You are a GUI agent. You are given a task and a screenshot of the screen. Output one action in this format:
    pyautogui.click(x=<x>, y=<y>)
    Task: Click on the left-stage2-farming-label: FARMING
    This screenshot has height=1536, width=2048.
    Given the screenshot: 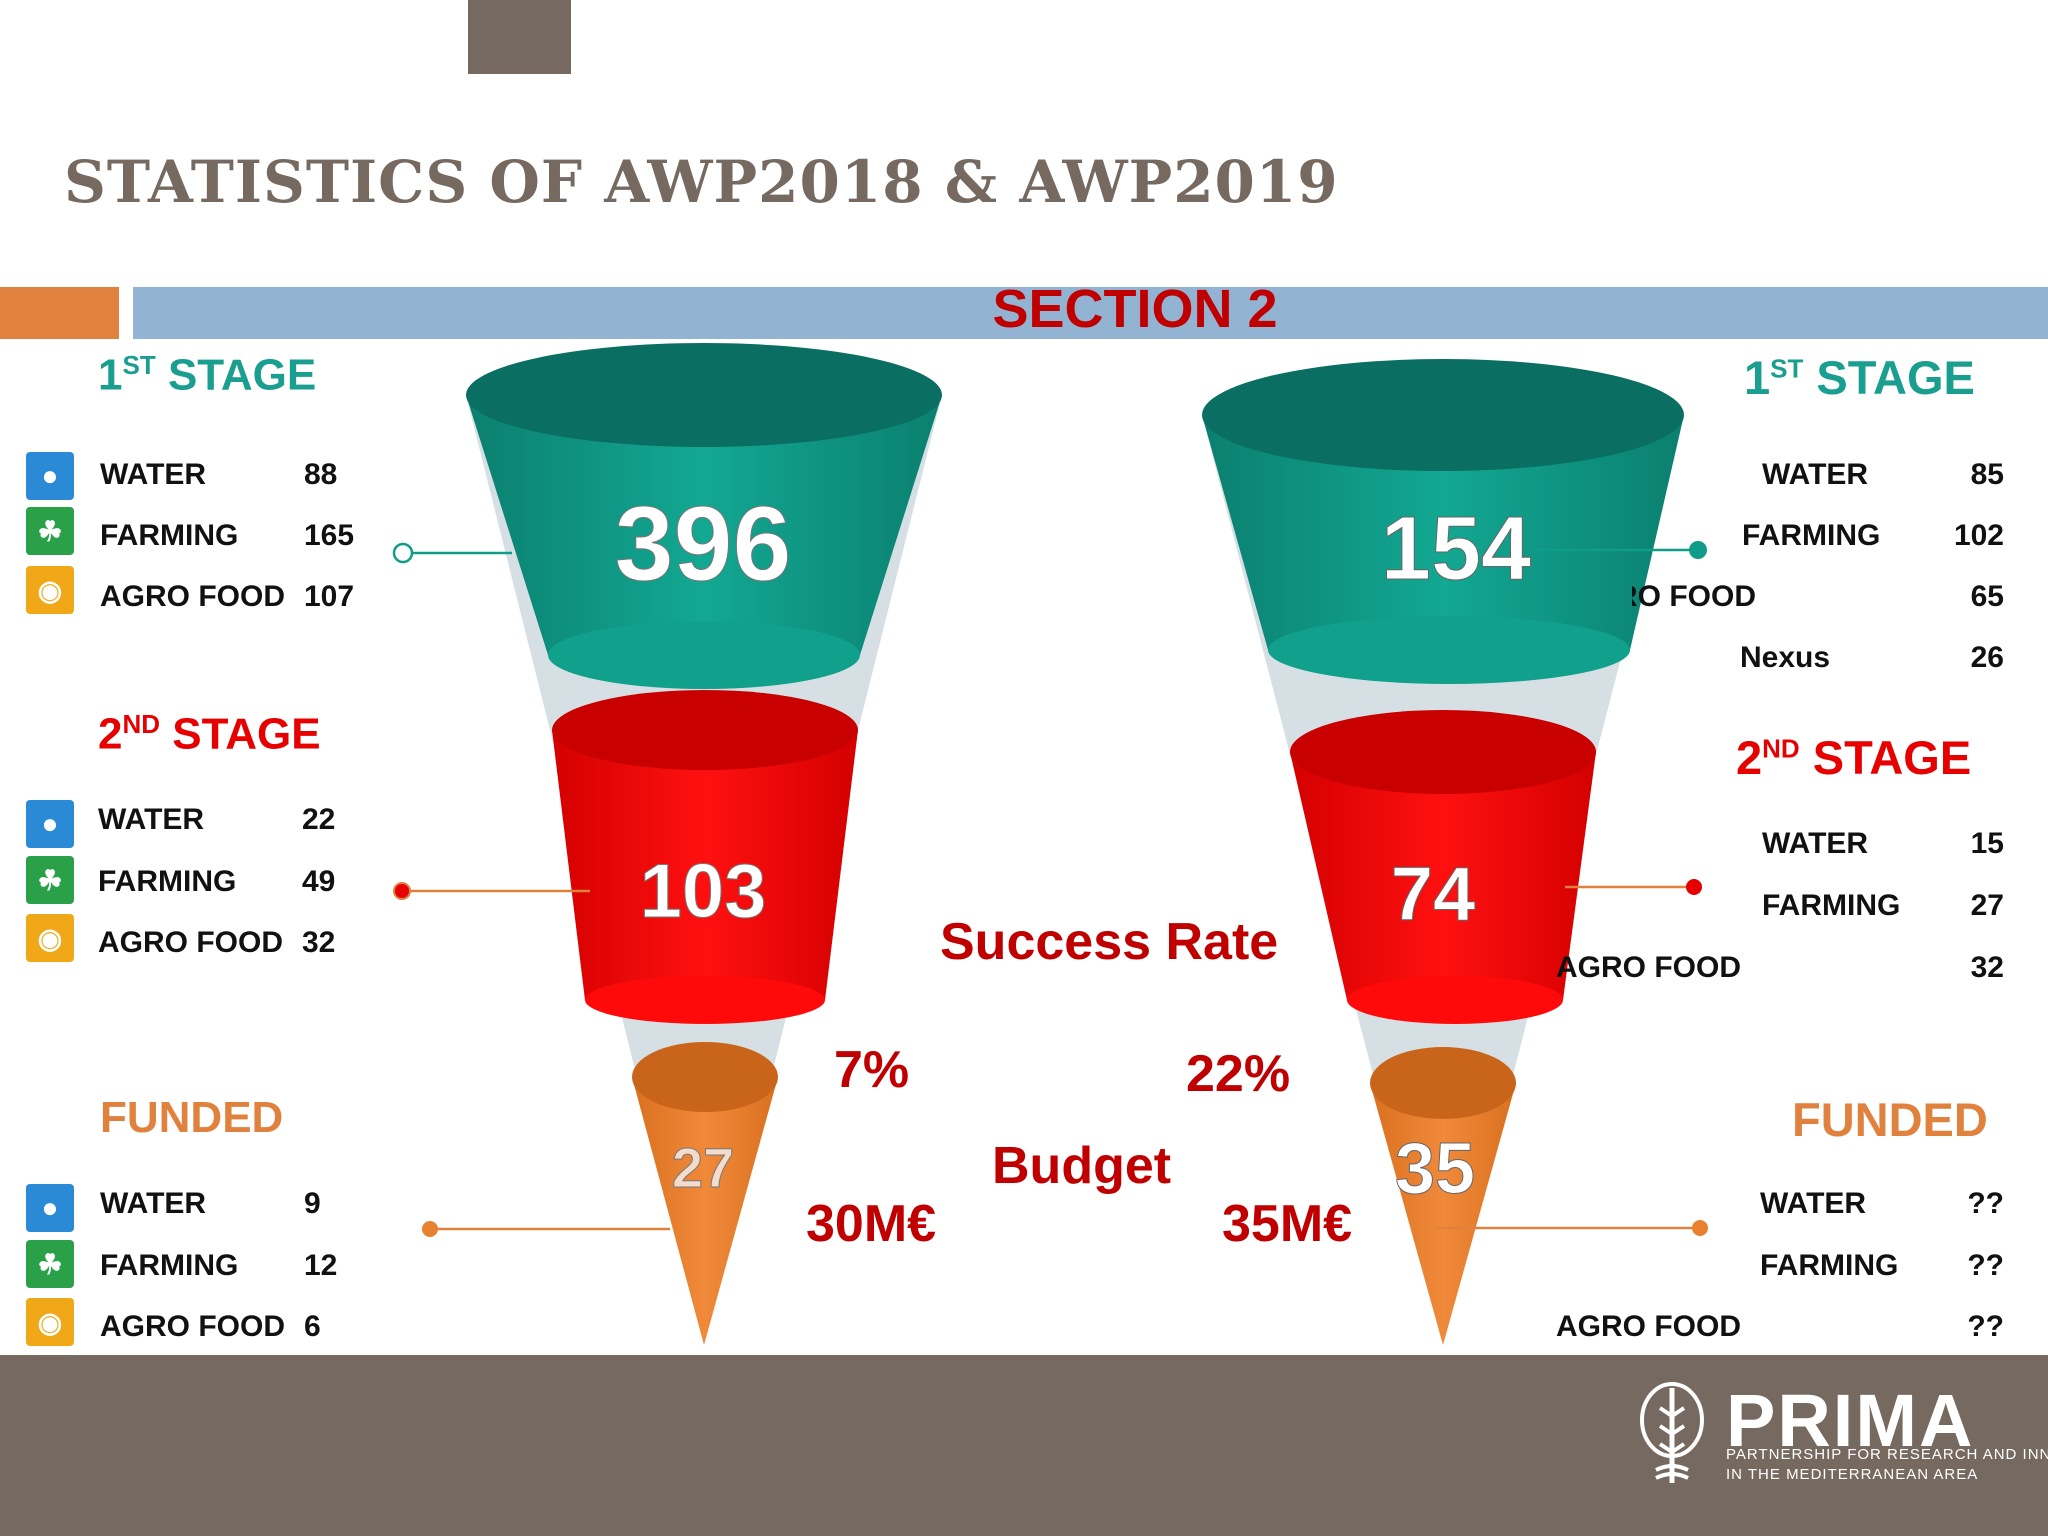 What is the action you would take?
    pyautogui.click(x=167, y=881)
    